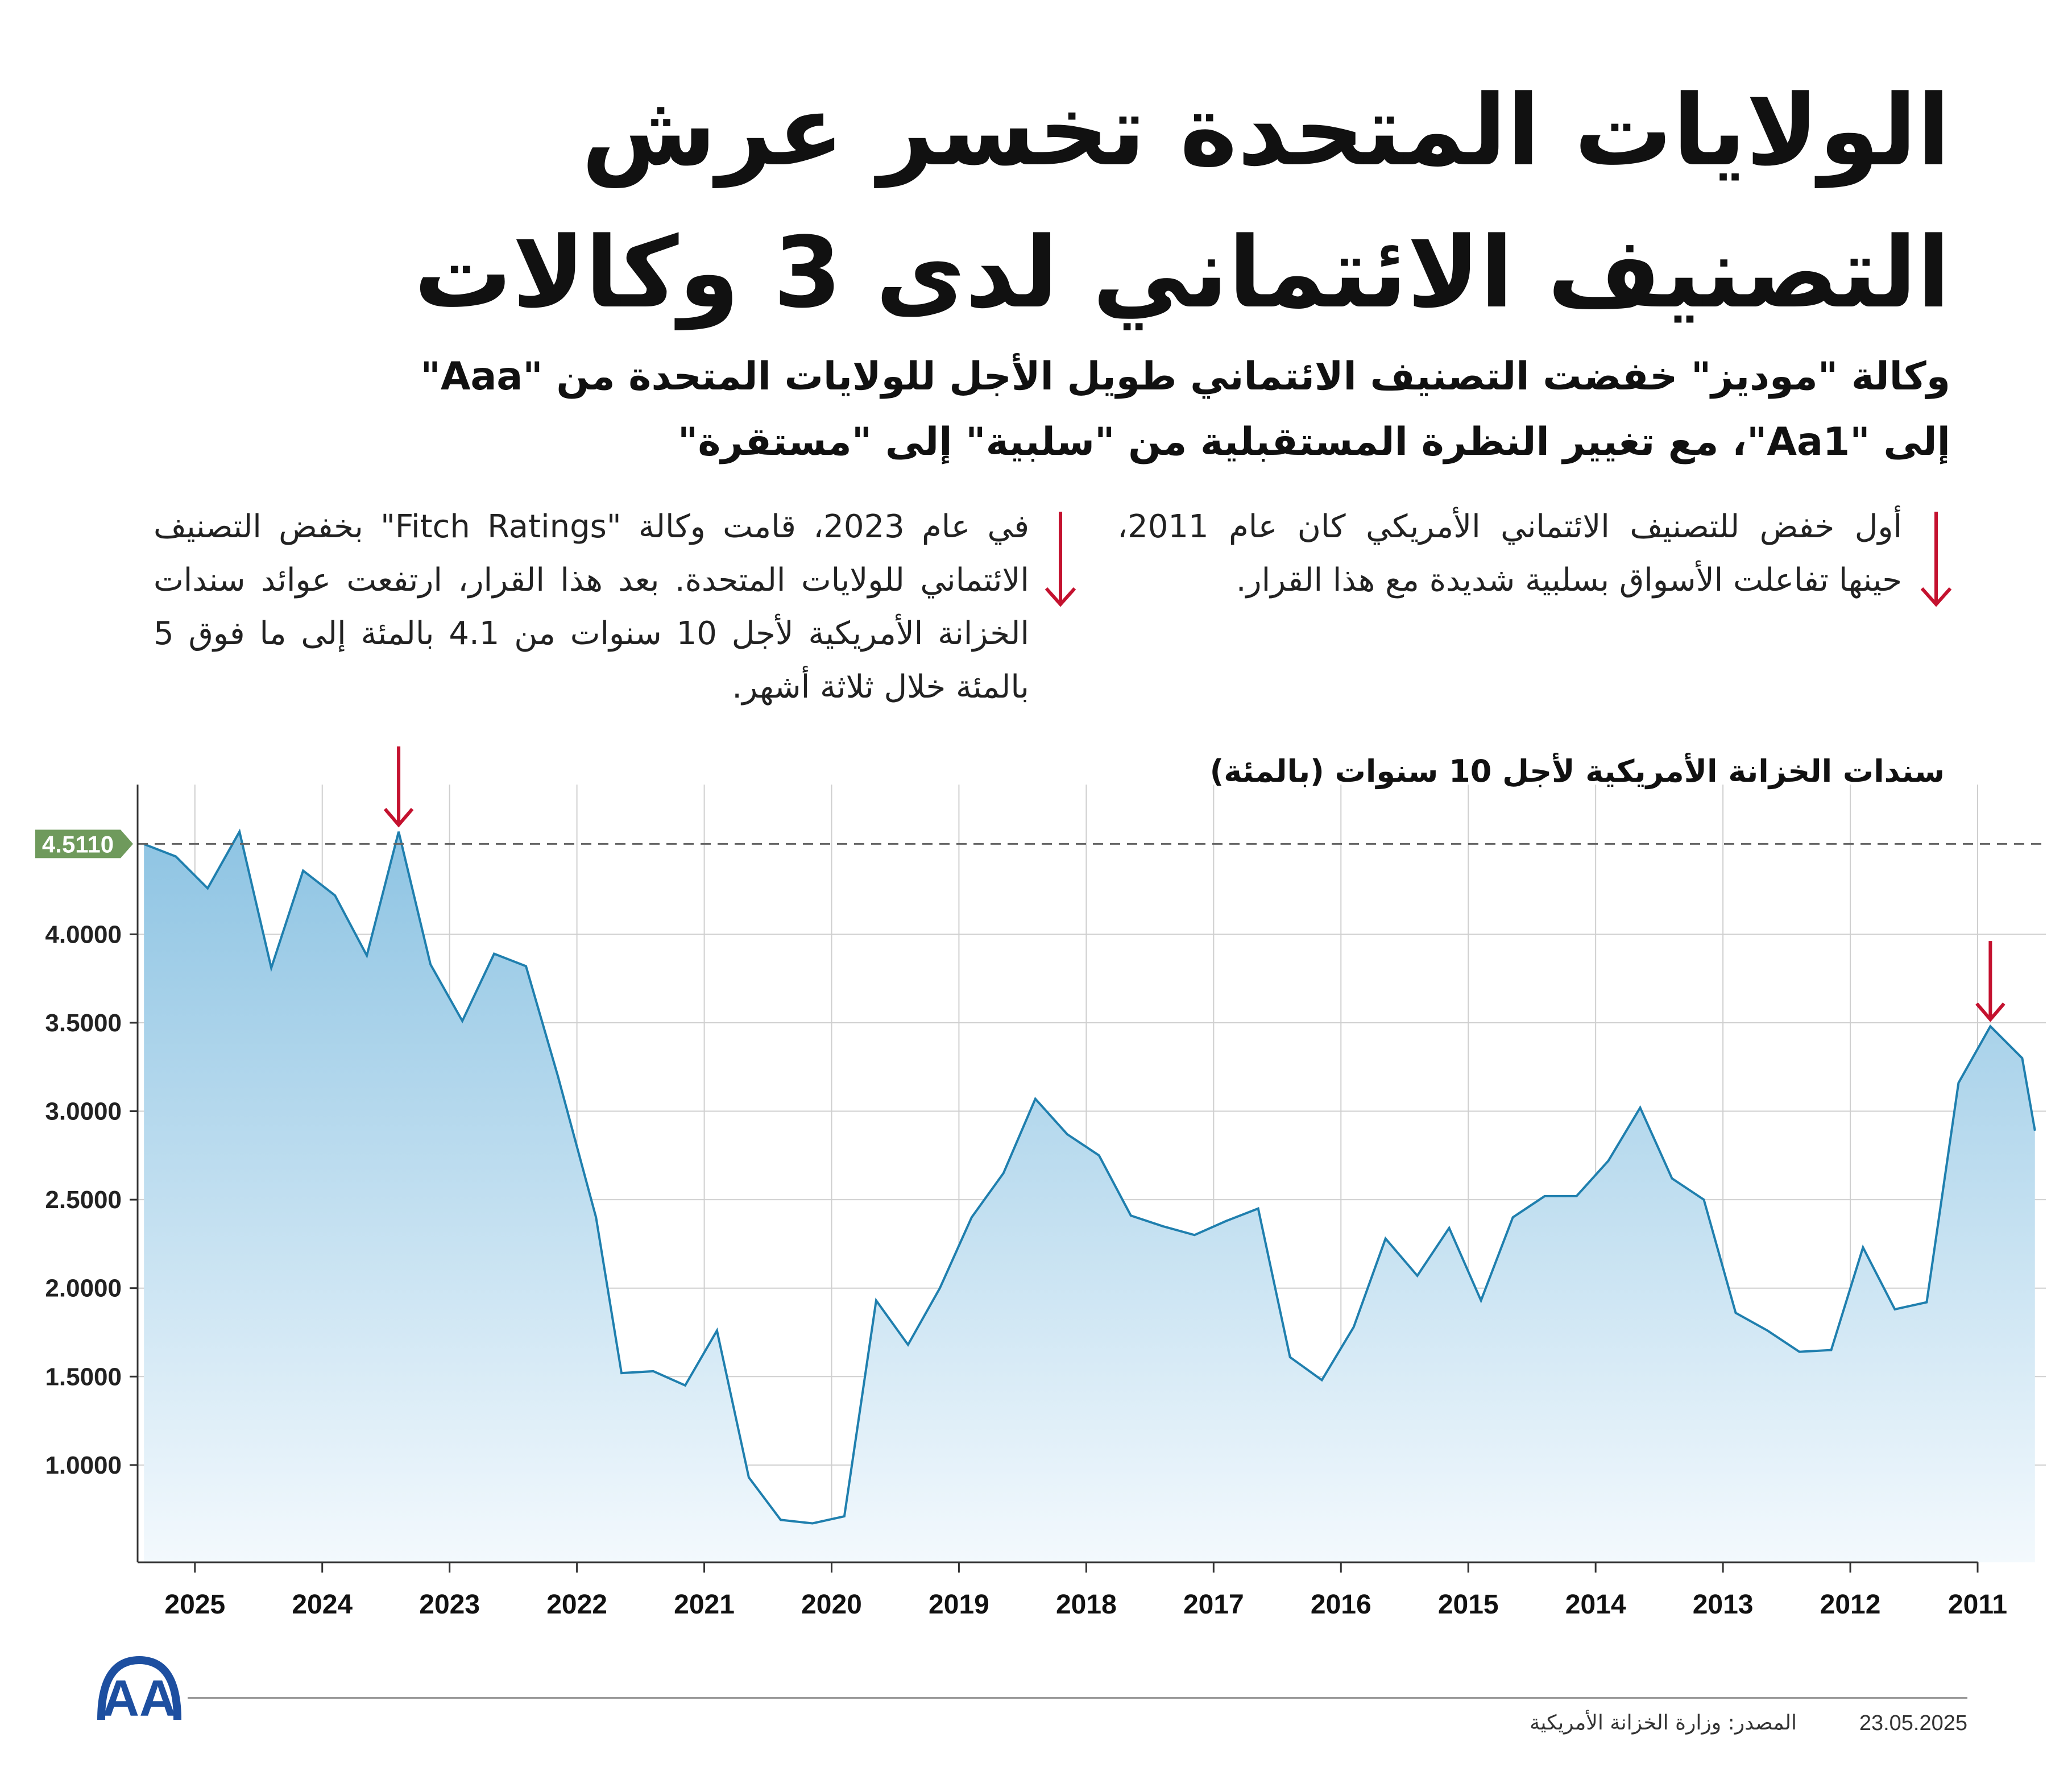  Describe the element at coordinates (1086, 1605) in the screenshot. I see `x-tick-label: 2018` at that location.